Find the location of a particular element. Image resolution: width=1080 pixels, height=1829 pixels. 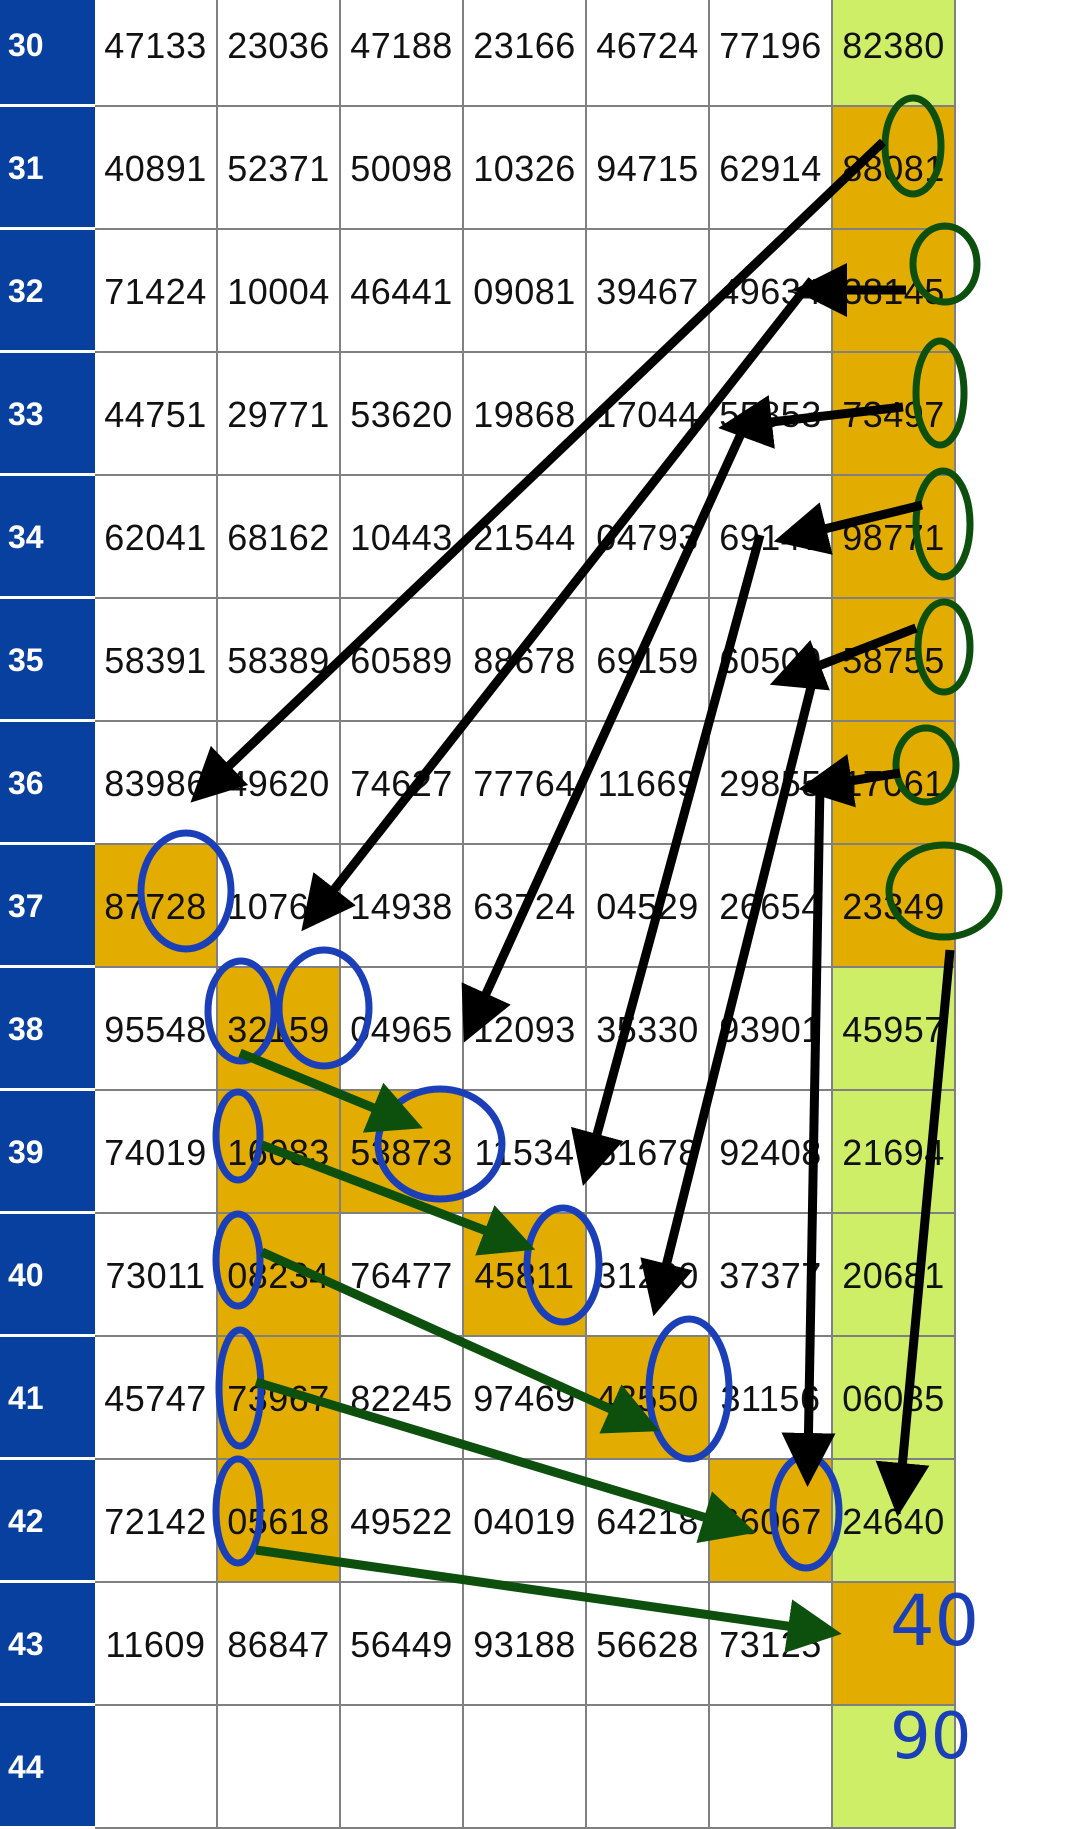

table-cell: 23349 is located at coordinates (894, 906).